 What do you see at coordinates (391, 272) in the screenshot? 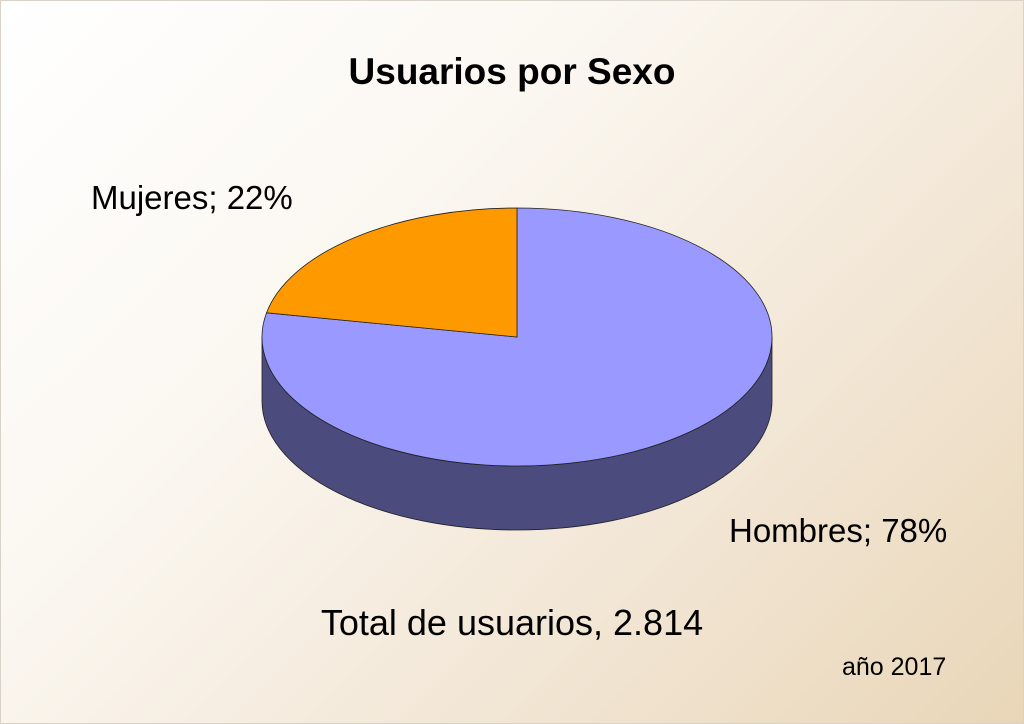
I see `pie-slice-mujeres` at bounding box center [391, 272].